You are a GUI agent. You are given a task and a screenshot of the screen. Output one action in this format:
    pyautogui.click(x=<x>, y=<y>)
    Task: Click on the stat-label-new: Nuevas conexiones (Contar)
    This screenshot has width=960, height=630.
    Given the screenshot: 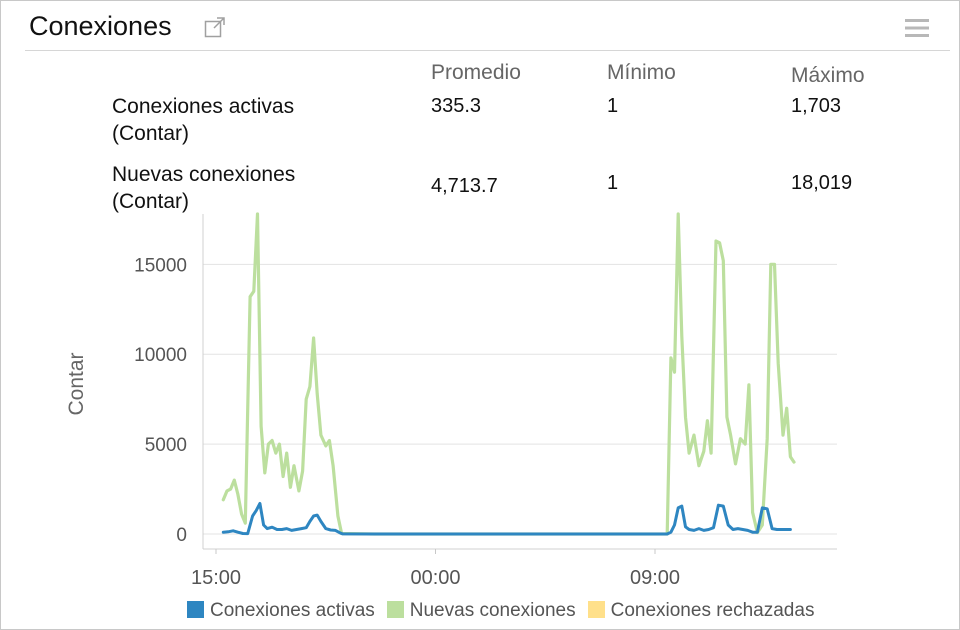 What is the action you would take?
    pyautogui.click(x=232, y=188)
    